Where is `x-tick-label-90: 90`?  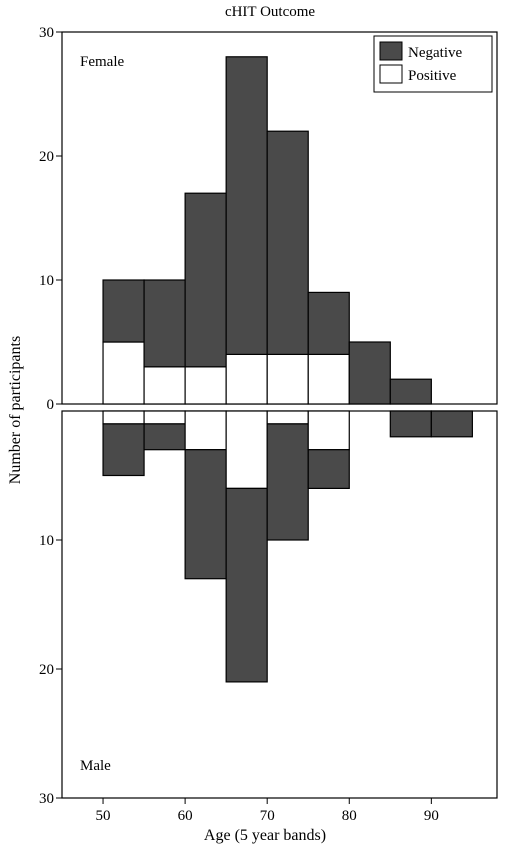
x-tick-label-90: 90 is located at coordinates (431, 816).